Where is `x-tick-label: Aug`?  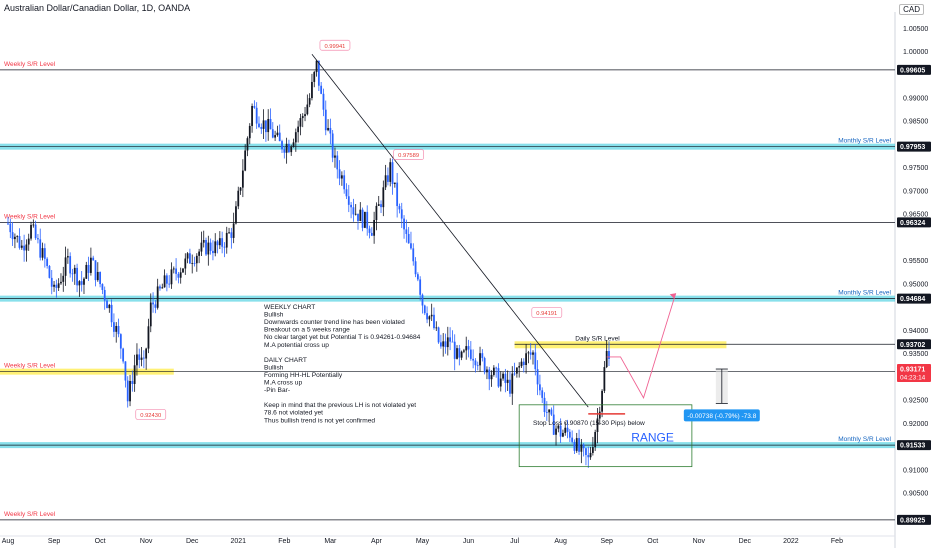 x-tick-label: Aug is located at coordinates (560, 541).